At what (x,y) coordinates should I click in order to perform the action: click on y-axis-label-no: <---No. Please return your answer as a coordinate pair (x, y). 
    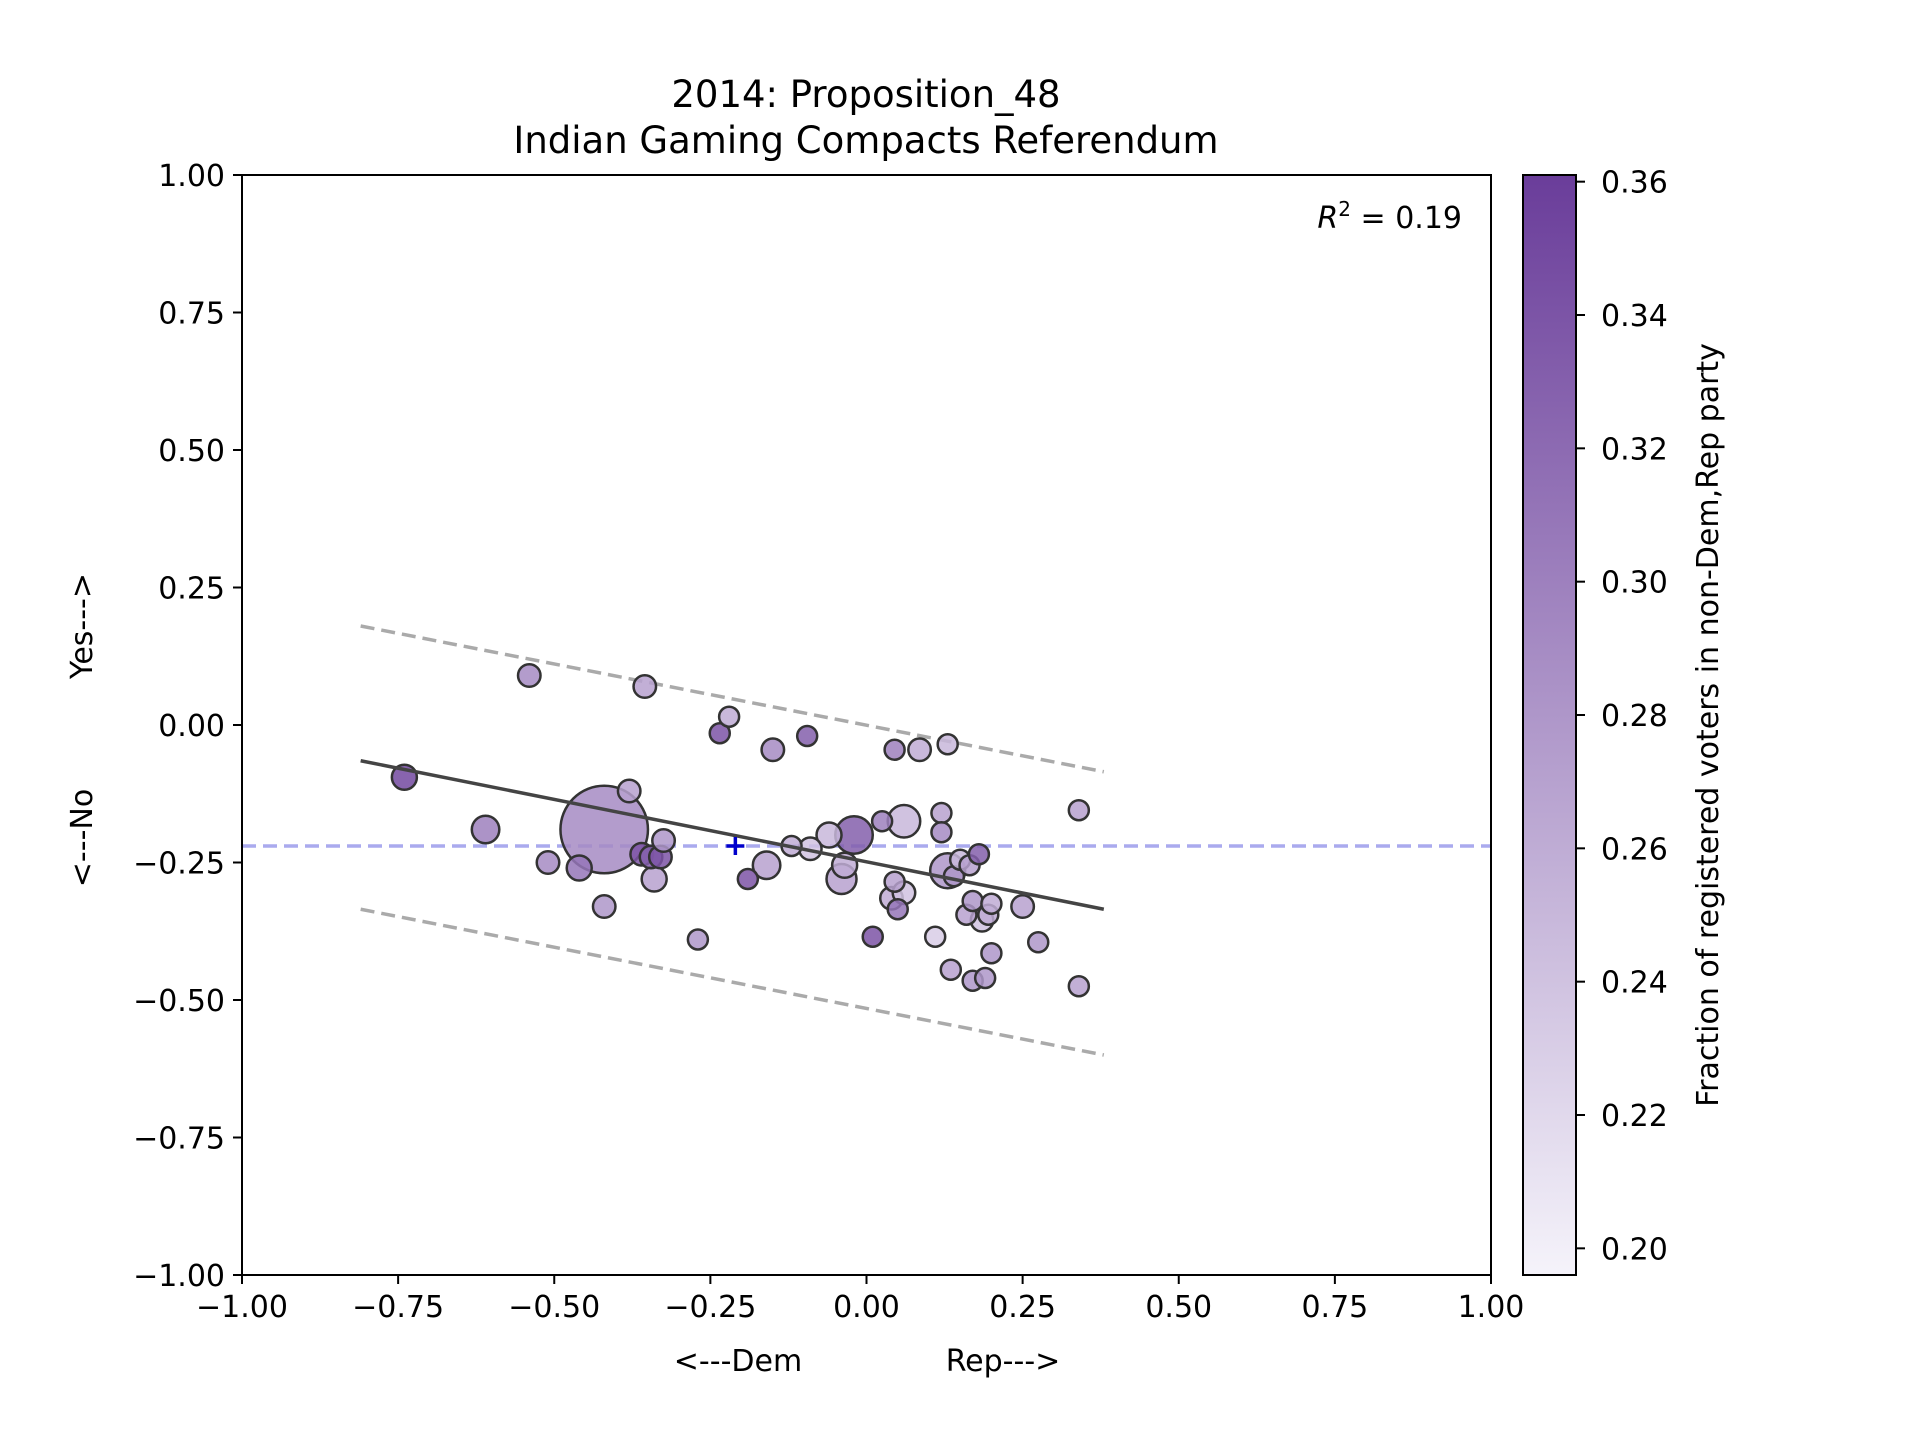
    Looking at the image, I should click on (82, 838).